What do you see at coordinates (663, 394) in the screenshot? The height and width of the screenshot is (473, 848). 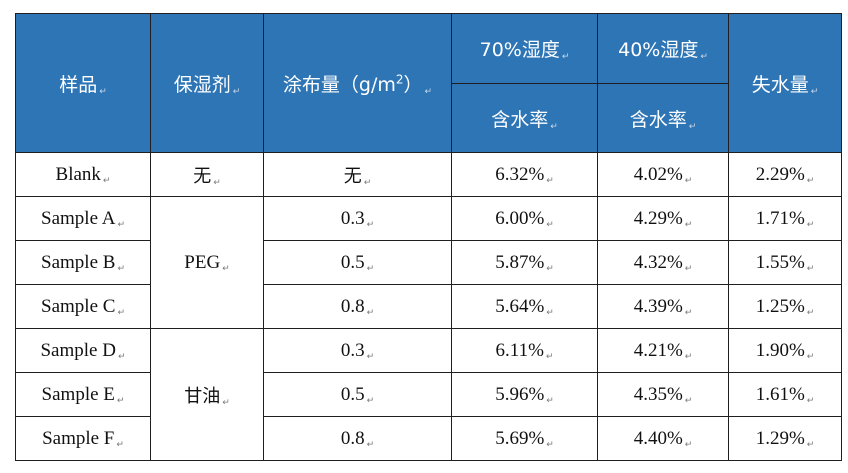 I see `cell-h40: 4.35% ↵` at bounding box center [663, 394].